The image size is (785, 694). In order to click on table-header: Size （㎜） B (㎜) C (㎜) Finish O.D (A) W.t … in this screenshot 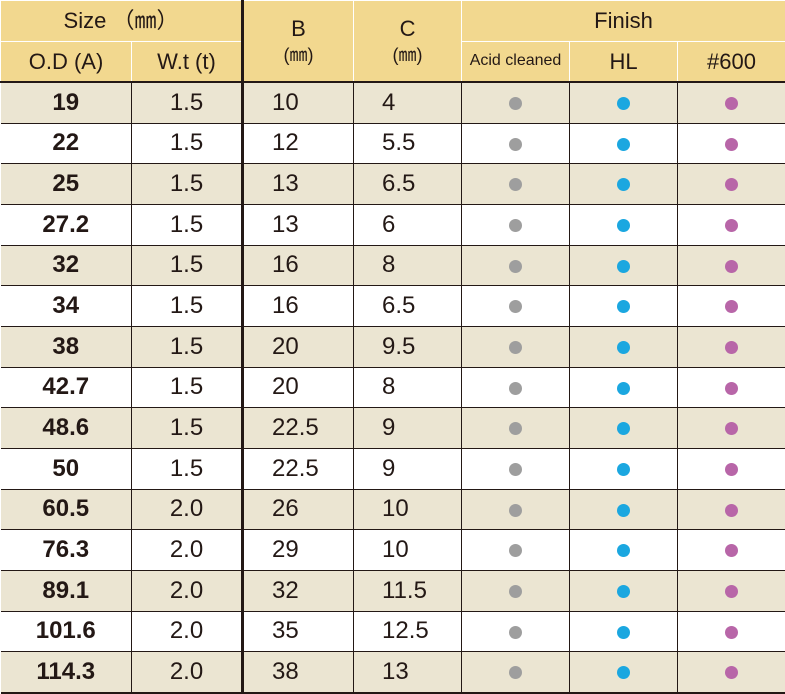, I will do `click(392, 41)`.